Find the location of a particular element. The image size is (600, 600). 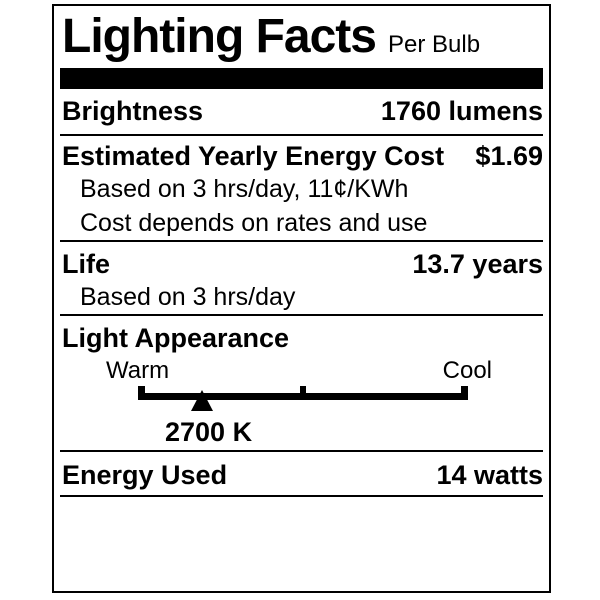

energy-cost-value: $1.69 is located at coordinates (509, 156).